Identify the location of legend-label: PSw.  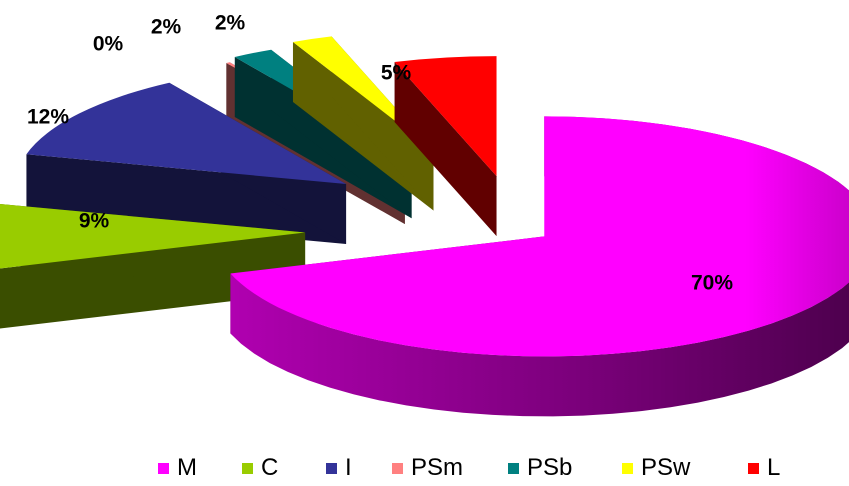
(666, 467).